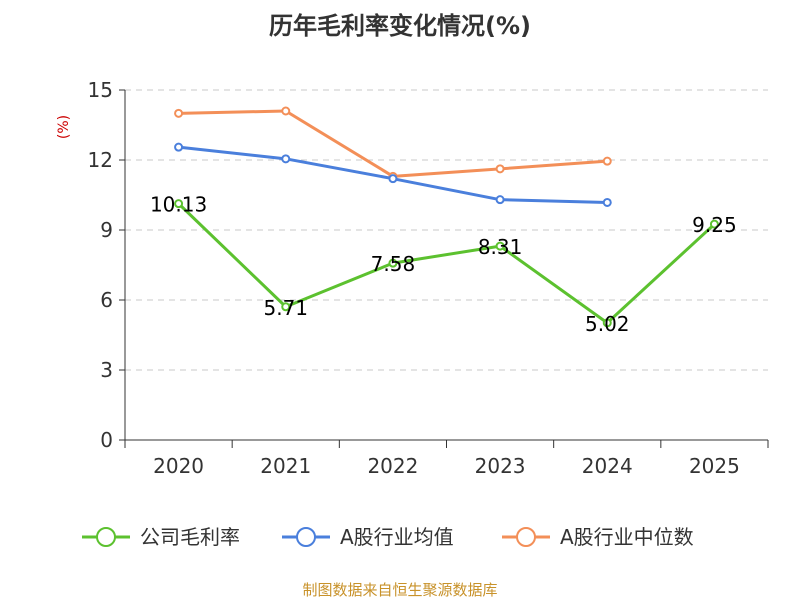 The image size is (800, 600). I want to click on legend-label: 公司毛利率, so click(190, 537).